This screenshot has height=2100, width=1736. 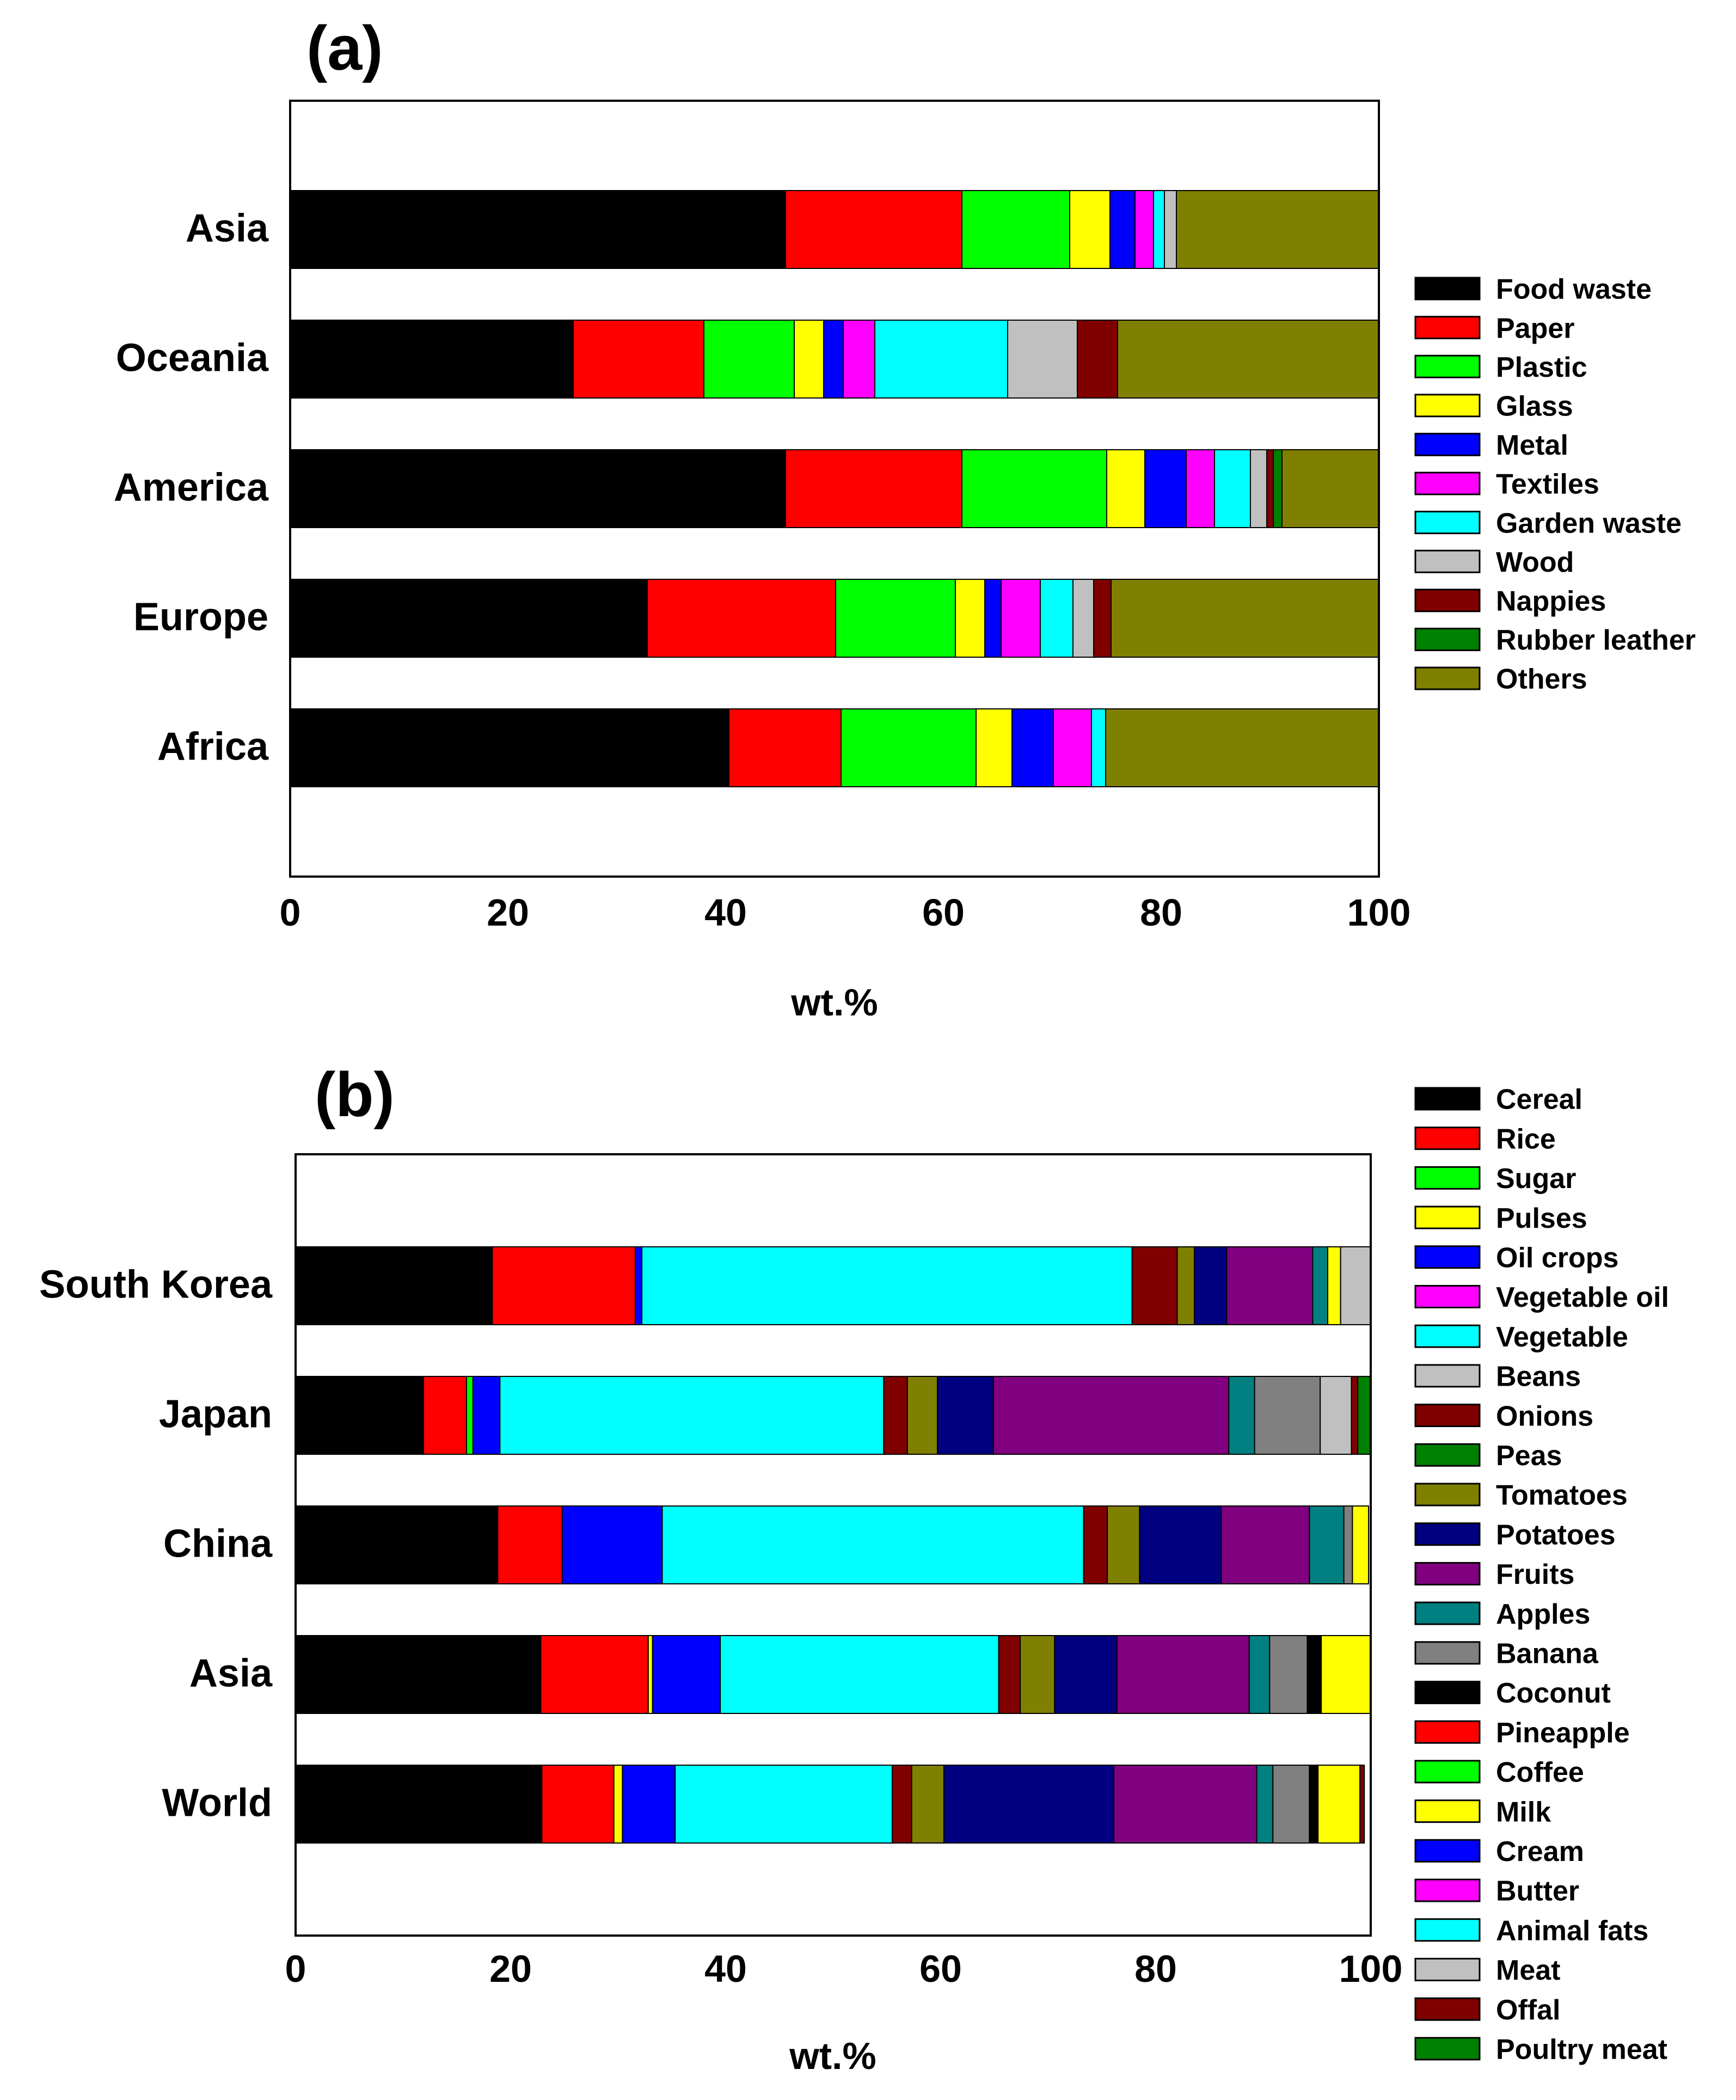 I want to click on panel-b-bar-world-fruits, so click(x=1185, y=1804).